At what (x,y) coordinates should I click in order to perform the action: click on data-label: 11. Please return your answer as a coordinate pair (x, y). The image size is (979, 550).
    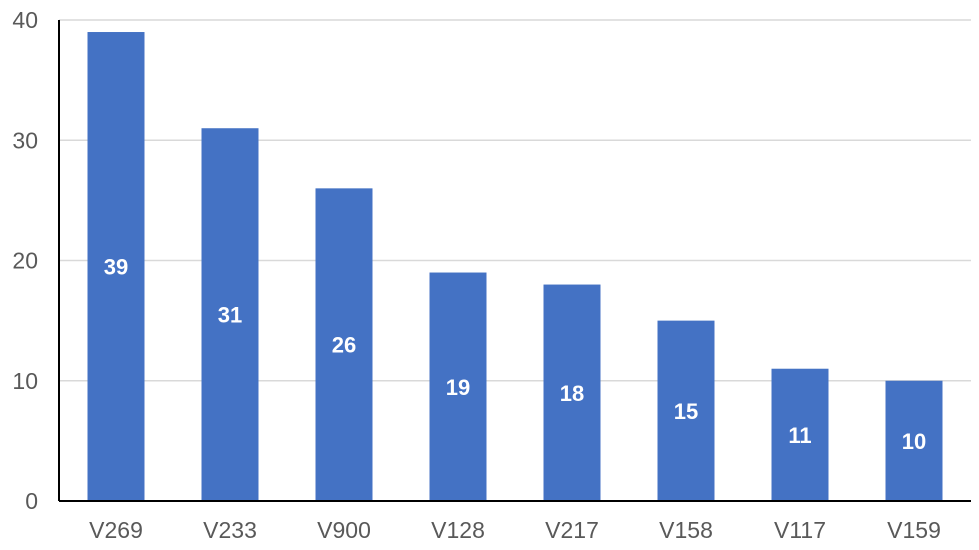
    Looking at the image, I should click on (799, 435).